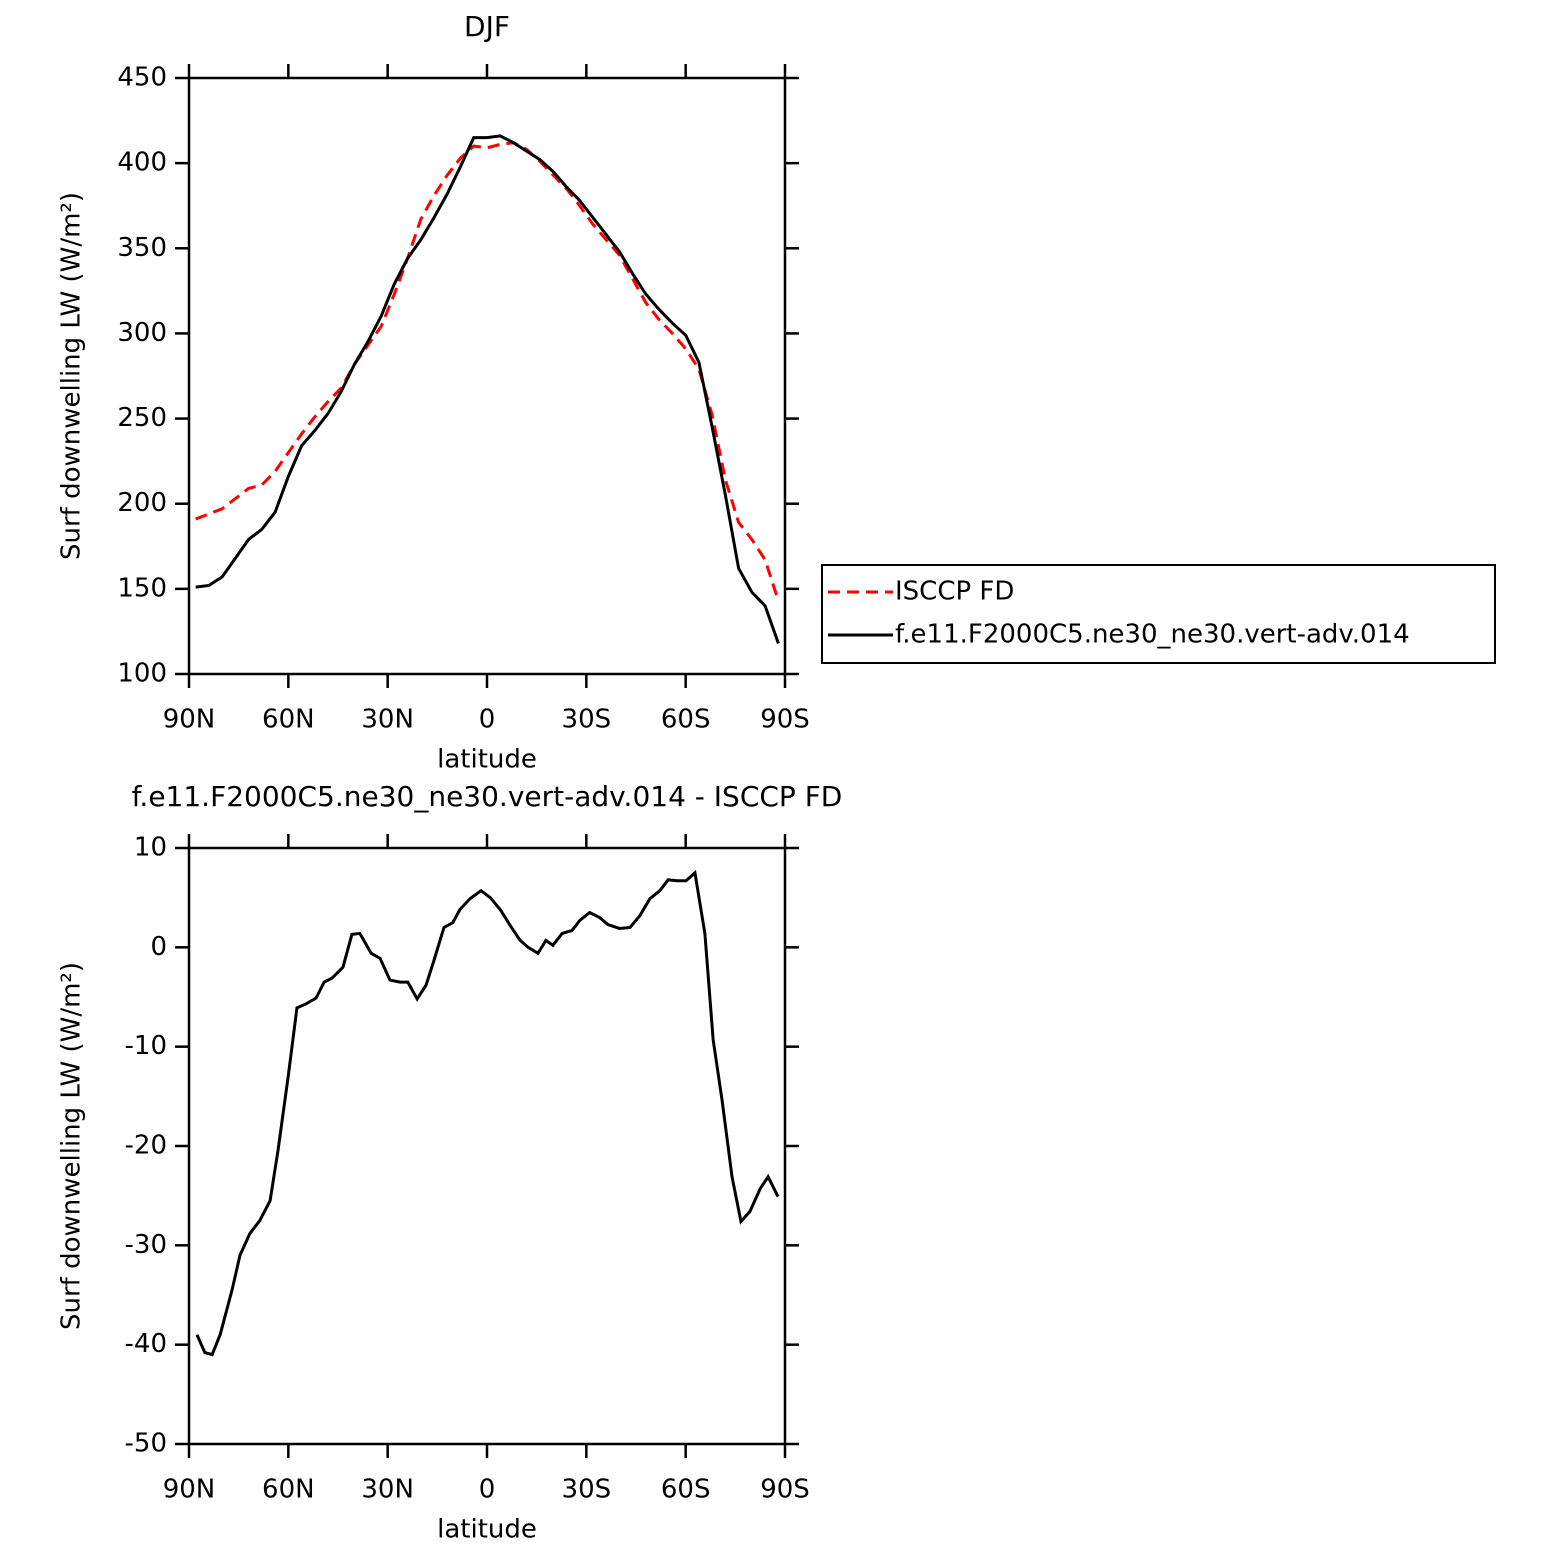 The height and width of the screenshot is (1553, 1552). Describe the element at coordinates (142, 674) in the screenshot. I see `y-tick-label: 100` at that location.